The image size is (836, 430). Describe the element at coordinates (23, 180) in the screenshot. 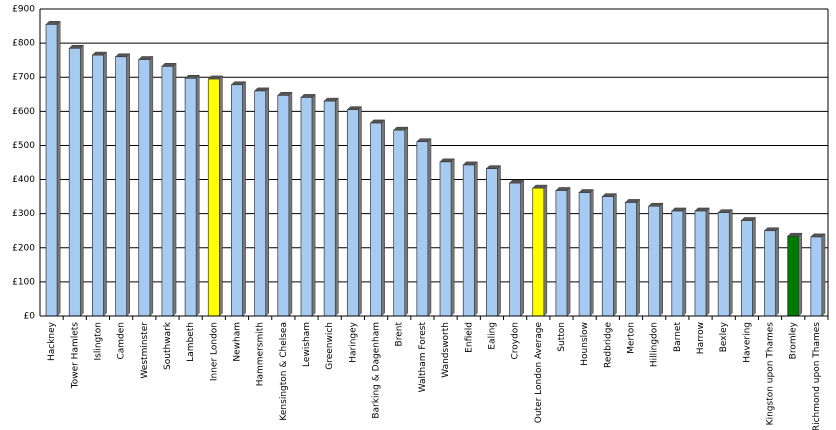

I see `y-tick-label: £400` at that location.